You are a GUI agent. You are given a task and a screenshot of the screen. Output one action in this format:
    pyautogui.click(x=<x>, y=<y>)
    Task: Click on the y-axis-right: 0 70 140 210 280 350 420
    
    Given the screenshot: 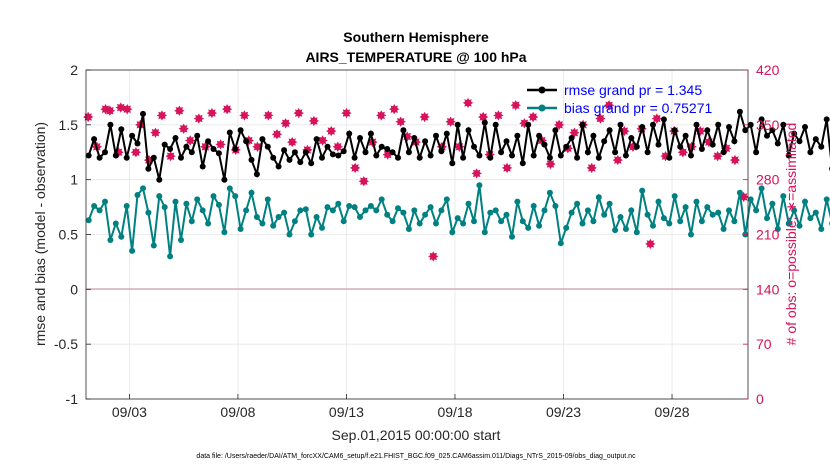 What is the action you would take?
    pyautogui.click(x=761, y=234)
    